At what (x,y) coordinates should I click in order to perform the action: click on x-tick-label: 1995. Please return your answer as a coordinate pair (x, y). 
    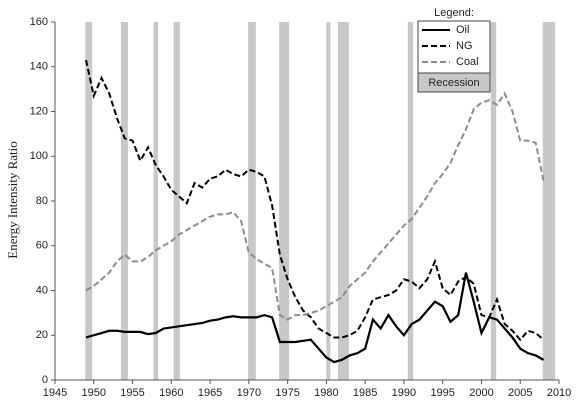
    Looking at the image, I should click on (442, 393).